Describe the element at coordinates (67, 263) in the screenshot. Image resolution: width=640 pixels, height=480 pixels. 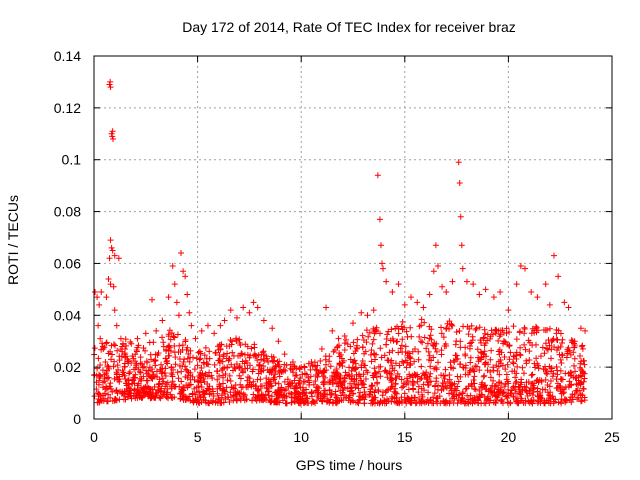
I see `y-tick-label: 0.06` at that location.